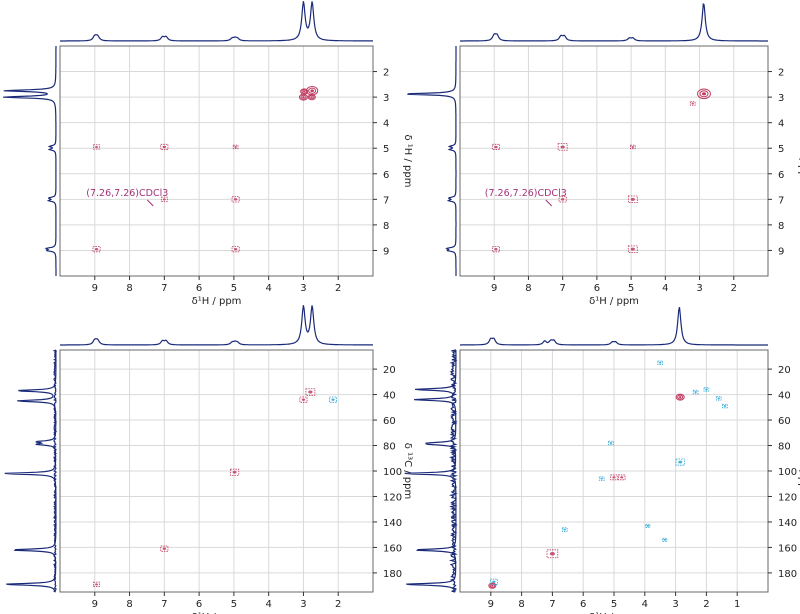 This screenshot has width=800, height=614. Describe the element at coordinates (386, 98) in the screenshot. I see `y-tick-label: 3` at that location.